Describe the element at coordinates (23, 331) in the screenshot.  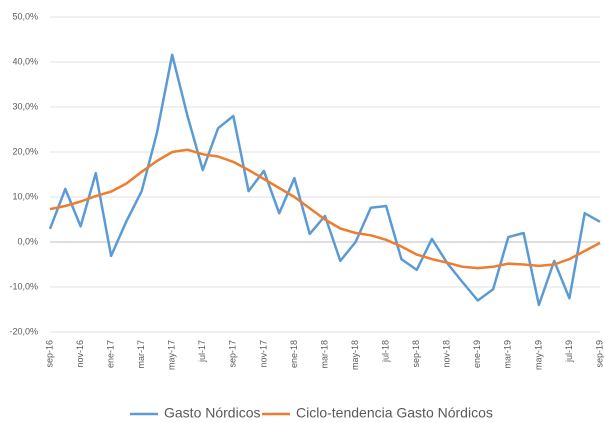
I see `y-tick-label: -20,0%` at that location.